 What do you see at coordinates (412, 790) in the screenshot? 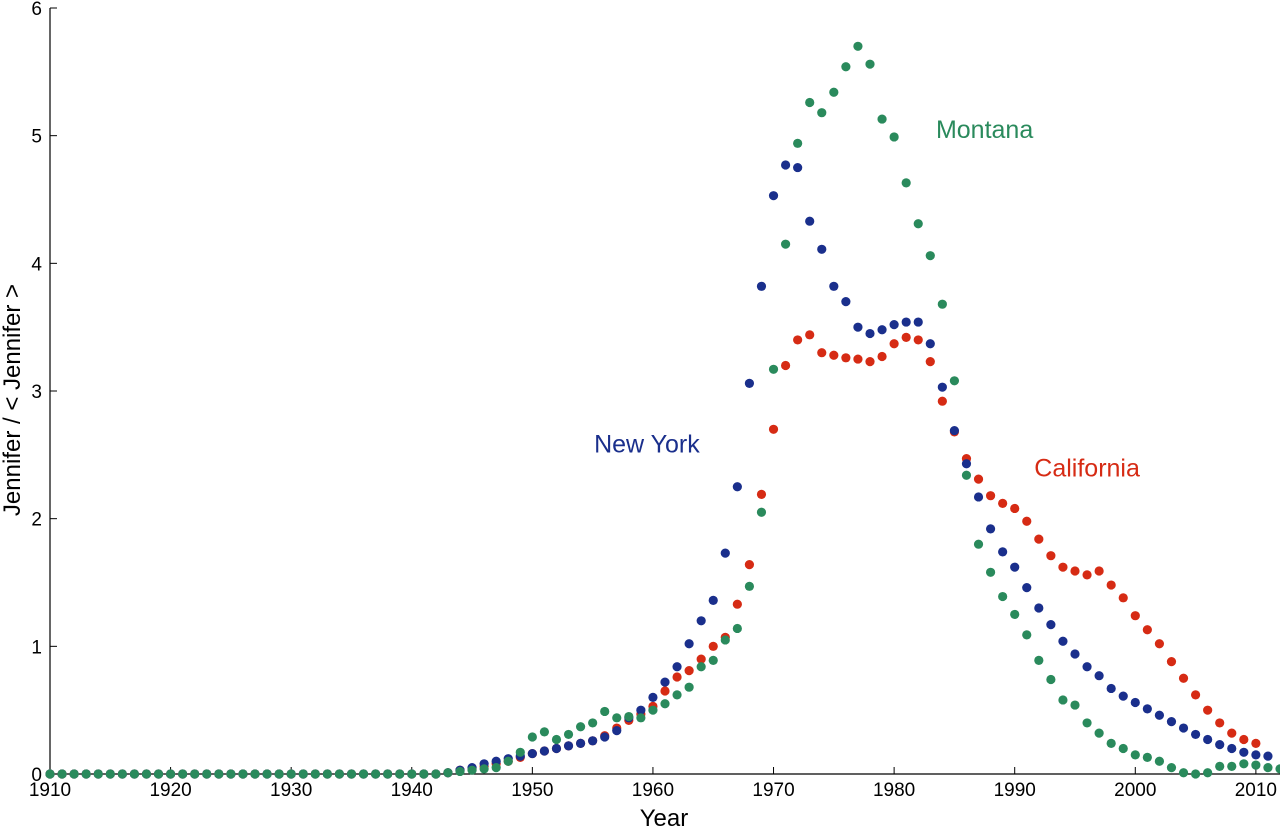
I see `x-tick-label: 1940` at bounding box center [412, 790].